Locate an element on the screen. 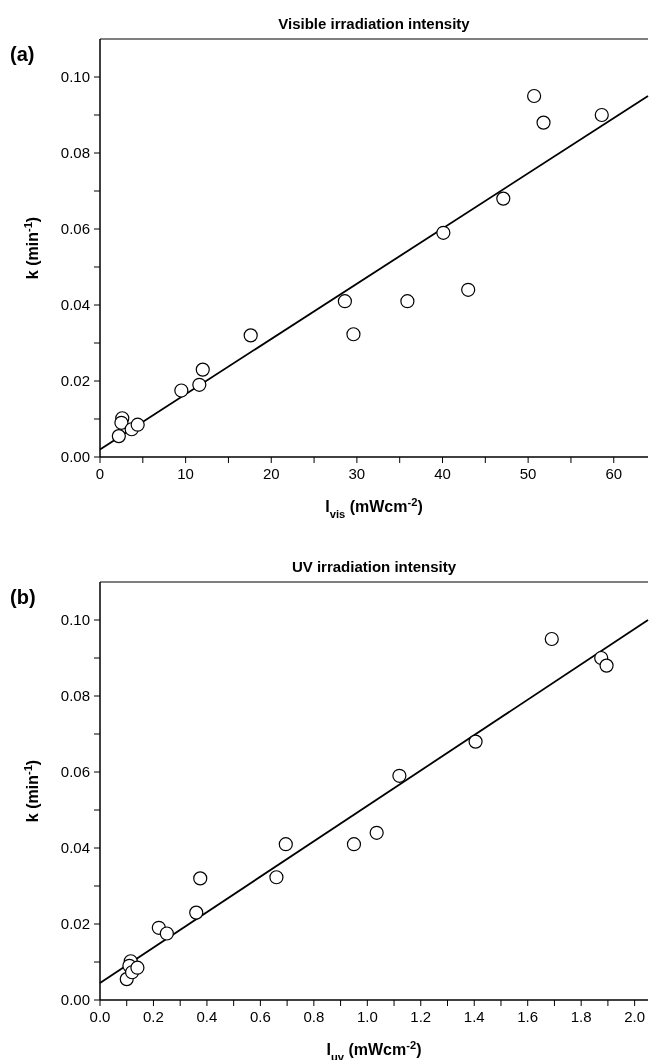 The width and height of the screenshot is (661, 1060). x-tick-label: 0.2 is located at coordinates (153, 1016).